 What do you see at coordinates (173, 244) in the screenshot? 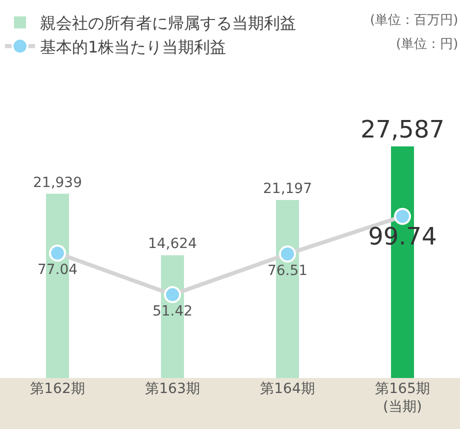
I see `data-label: 14,624` at bounding box center [173, 244].